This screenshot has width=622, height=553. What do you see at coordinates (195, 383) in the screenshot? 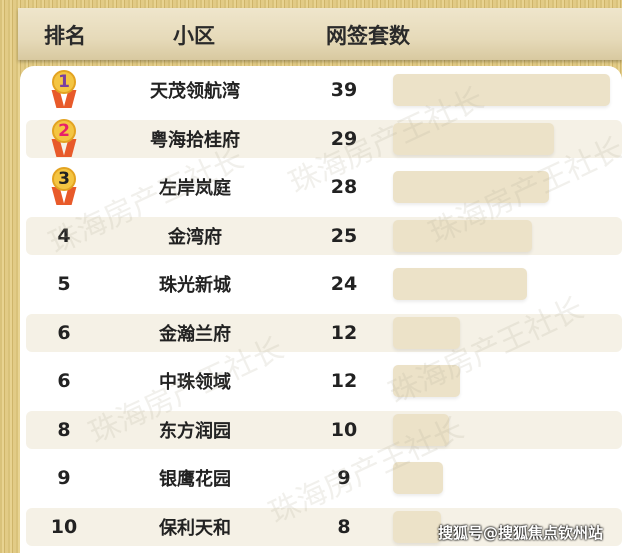
I see `community-name: 中珠领域` at bounding box center [195, 383].